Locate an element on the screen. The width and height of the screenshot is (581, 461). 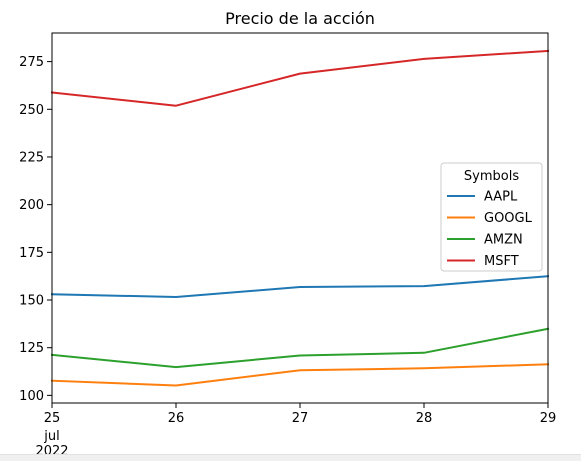
y-tick-label: 150 is located at coordinates (31, 301).